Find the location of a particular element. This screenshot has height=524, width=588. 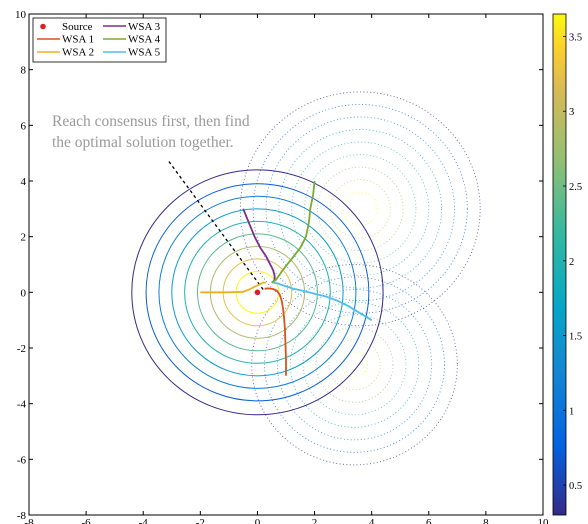

y-tick-label: 0 is located at coordinates (24, 293).